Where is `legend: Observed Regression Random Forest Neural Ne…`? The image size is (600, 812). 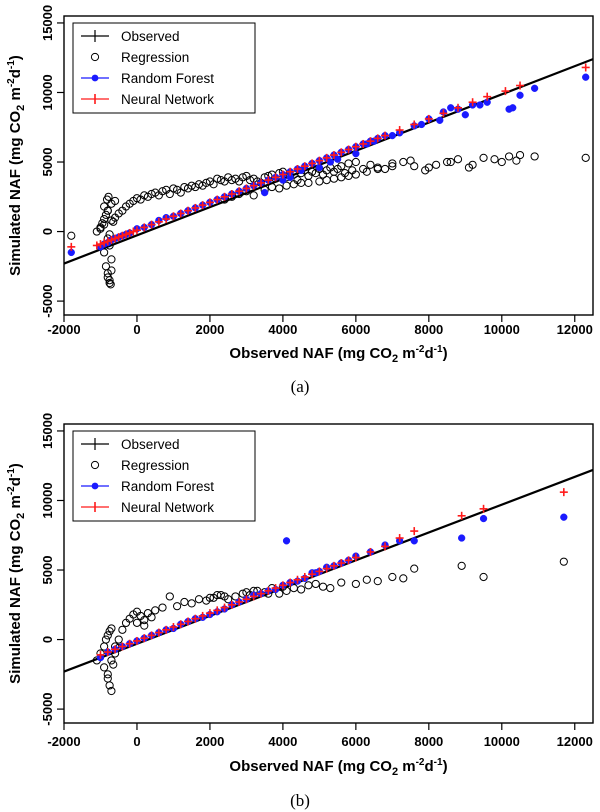
legend: Observed Regression Random Forest Neural Ne… is located at coordinates (164, 68).